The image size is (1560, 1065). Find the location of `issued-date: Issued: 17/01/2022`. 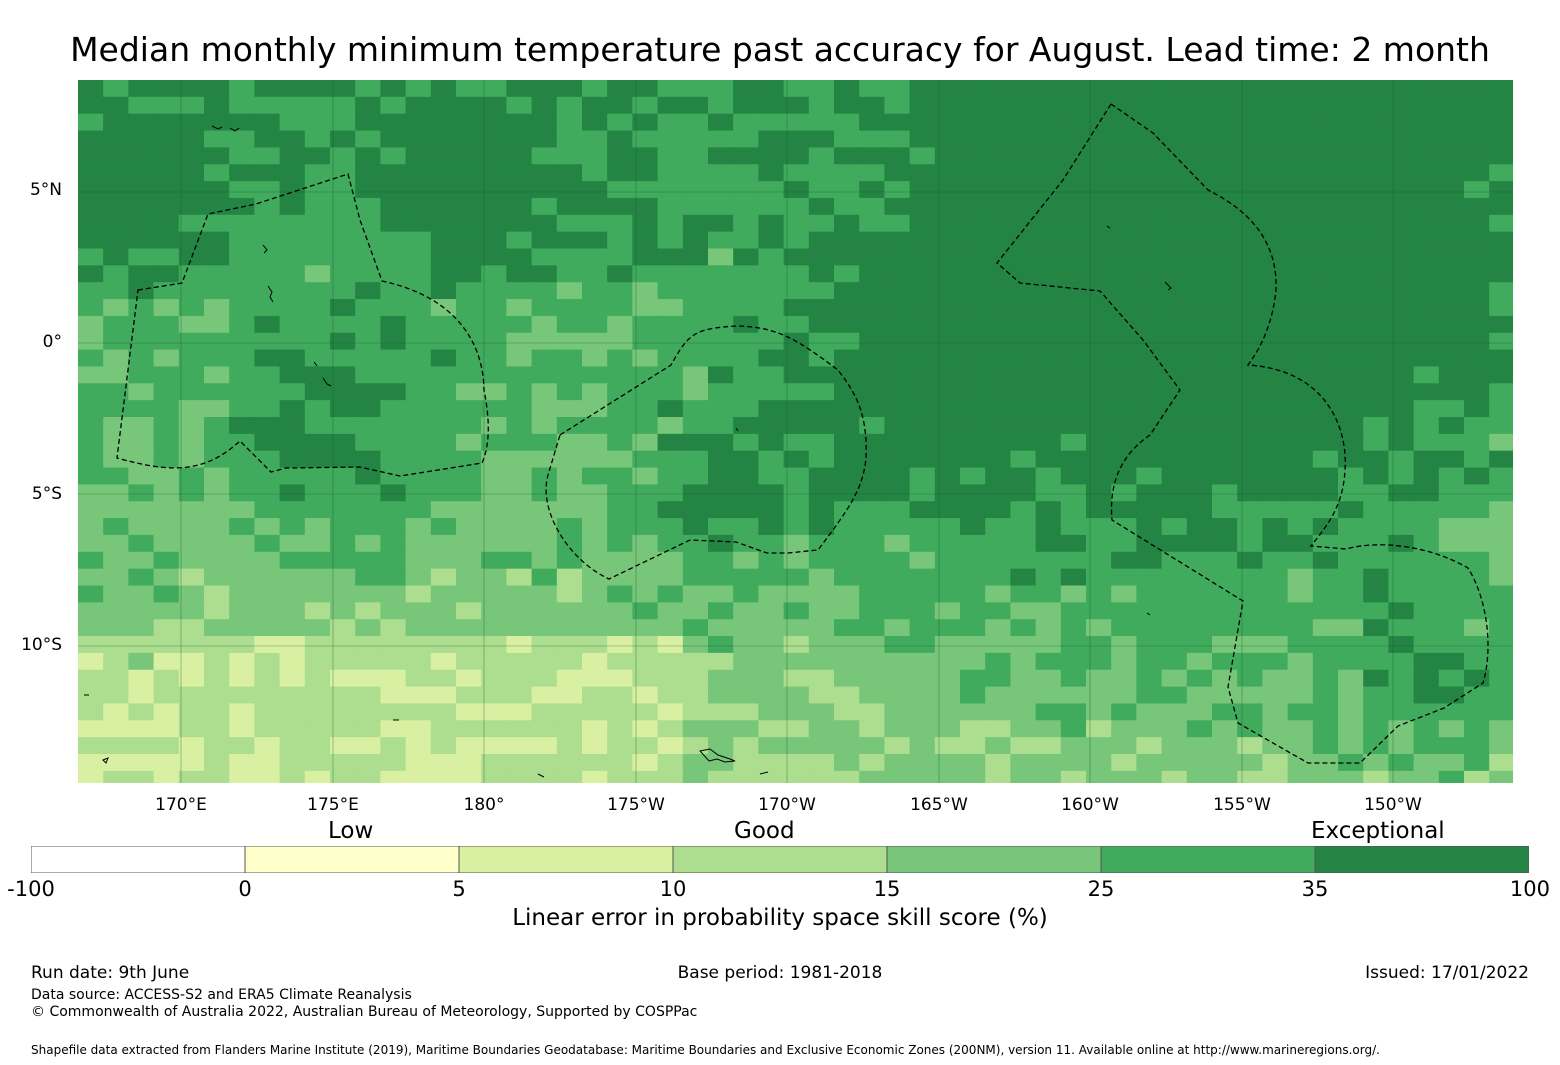

issued-date: Issued: 17/01/2022 is located at coordinates (1447, 973).